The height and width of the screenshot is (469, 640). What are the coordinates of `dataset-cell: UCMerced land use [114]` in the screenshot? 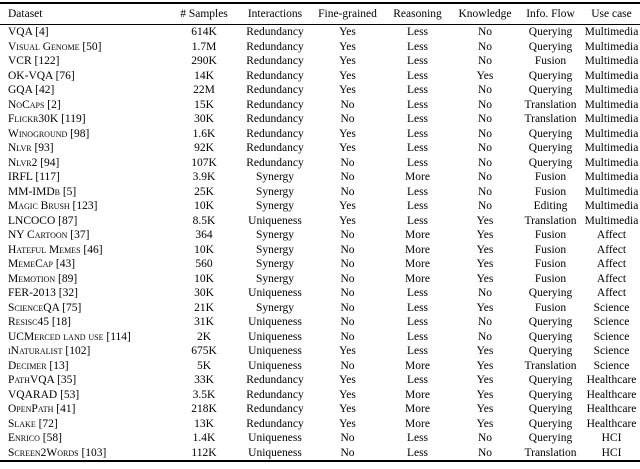 It's located at (69, 336).